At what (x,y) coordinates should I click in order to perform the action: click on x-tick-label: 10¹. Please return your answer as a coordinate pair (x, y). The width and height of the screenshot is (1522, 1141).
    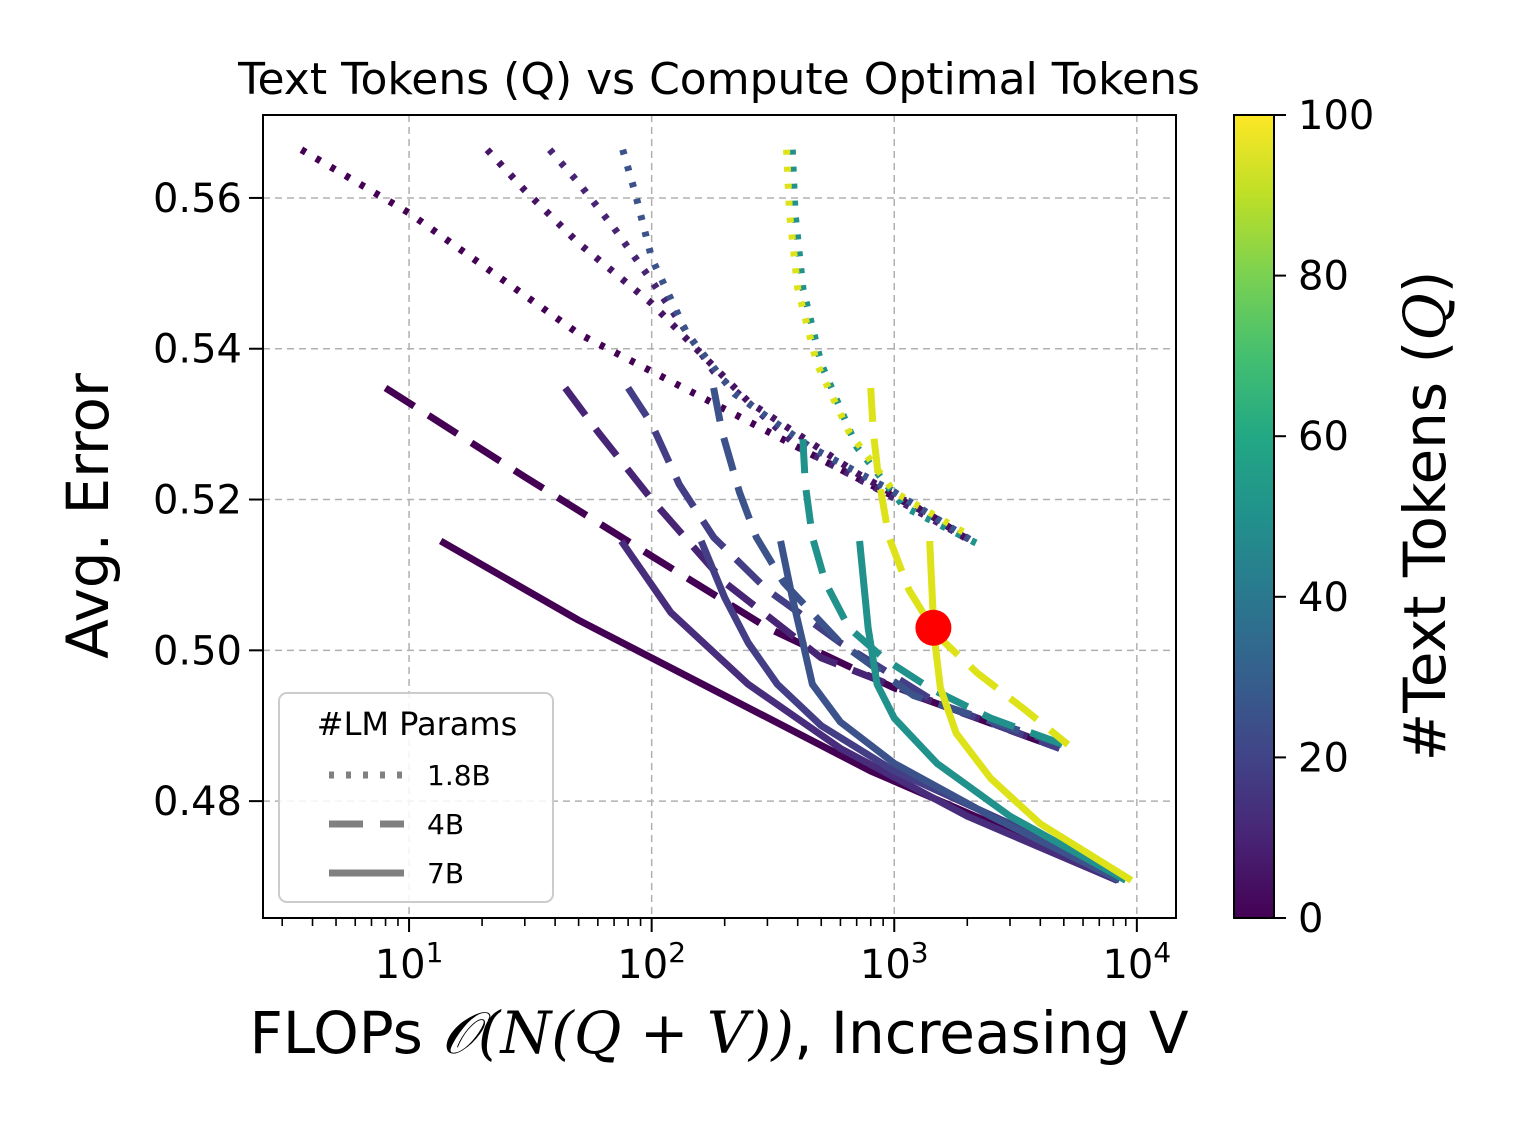
    Looking at the image, I should click on (409, 962).